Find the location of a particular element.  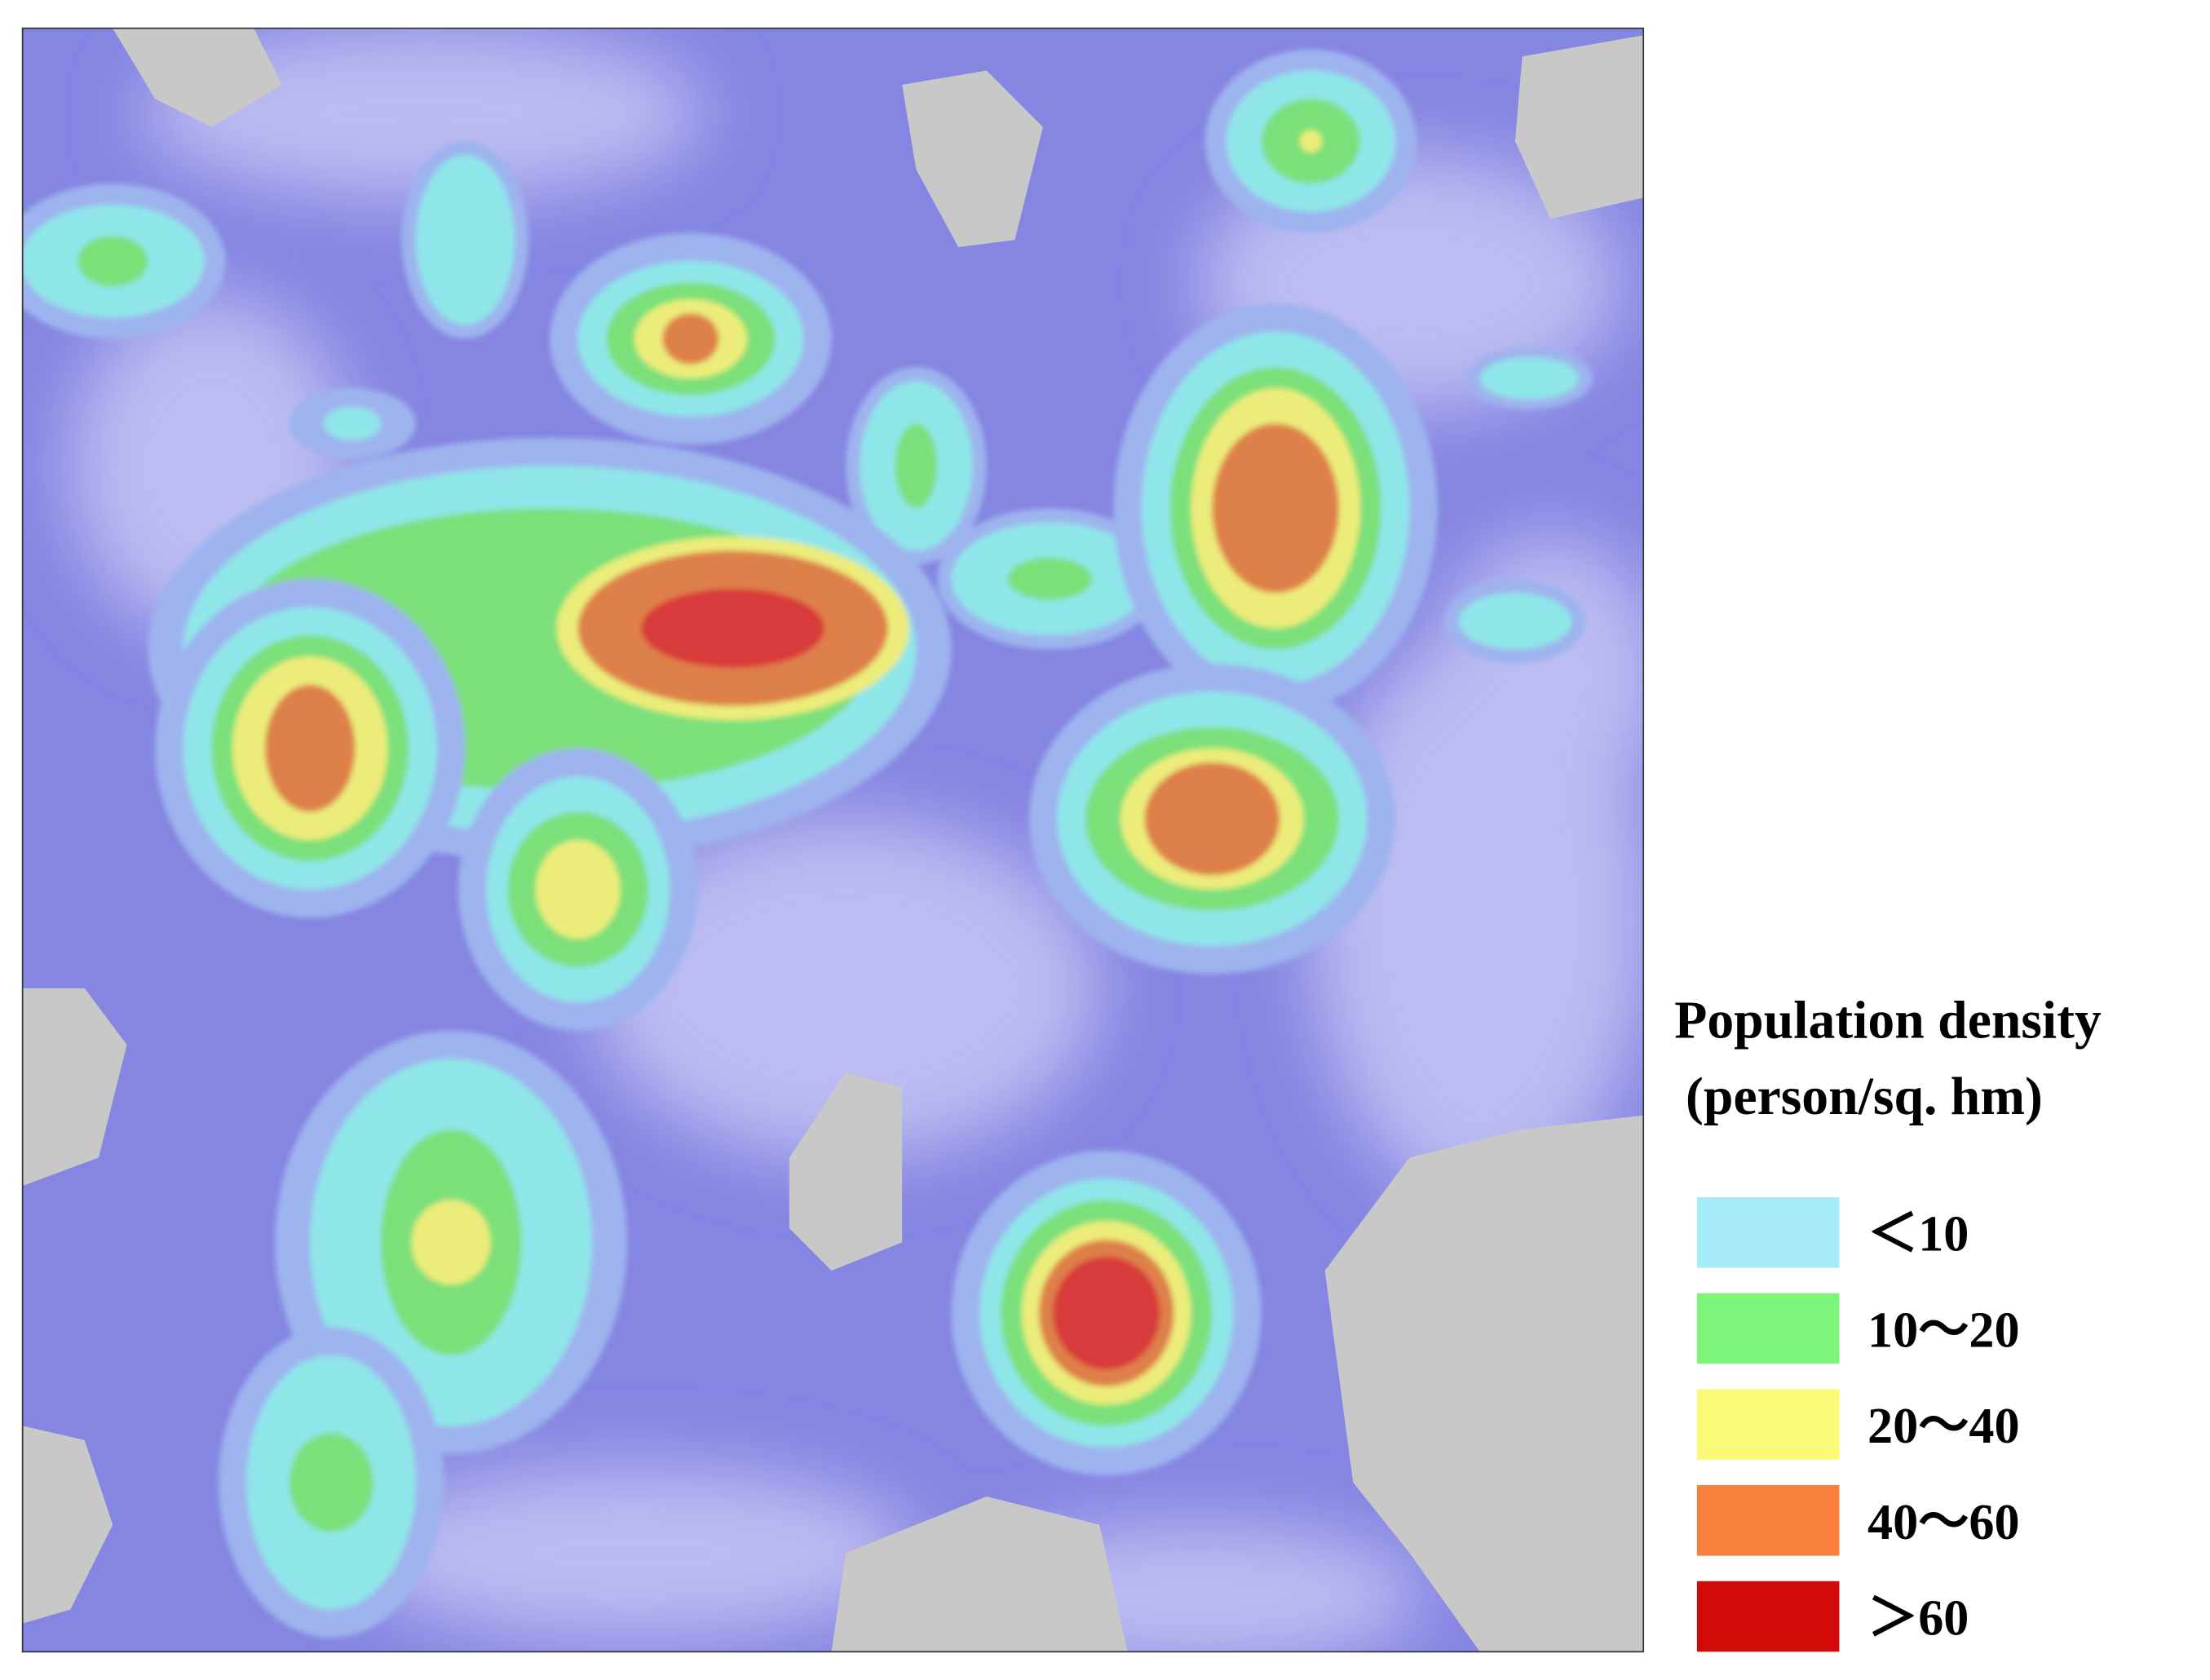

legend-label: ＞60 is located at coordinates (1918, 1619).